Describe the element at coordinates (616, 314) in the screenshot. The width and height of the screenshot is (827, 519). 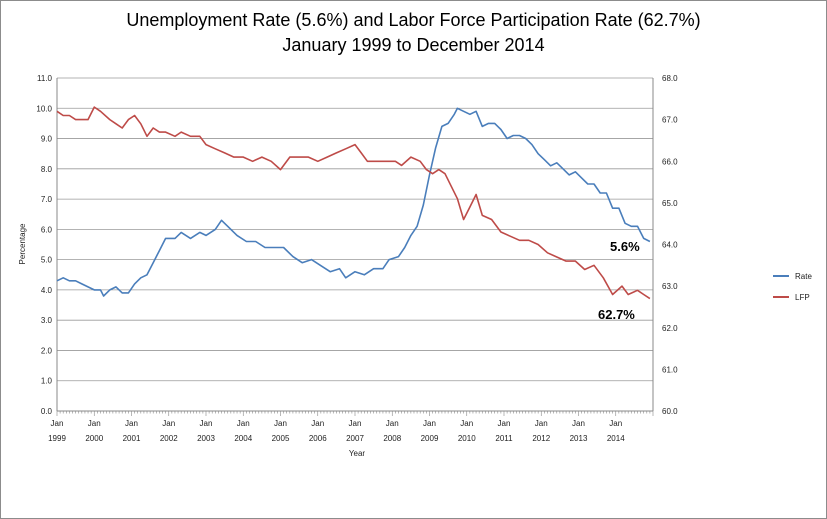
I see `annotation-lfp-value: 62.7%` at that location.